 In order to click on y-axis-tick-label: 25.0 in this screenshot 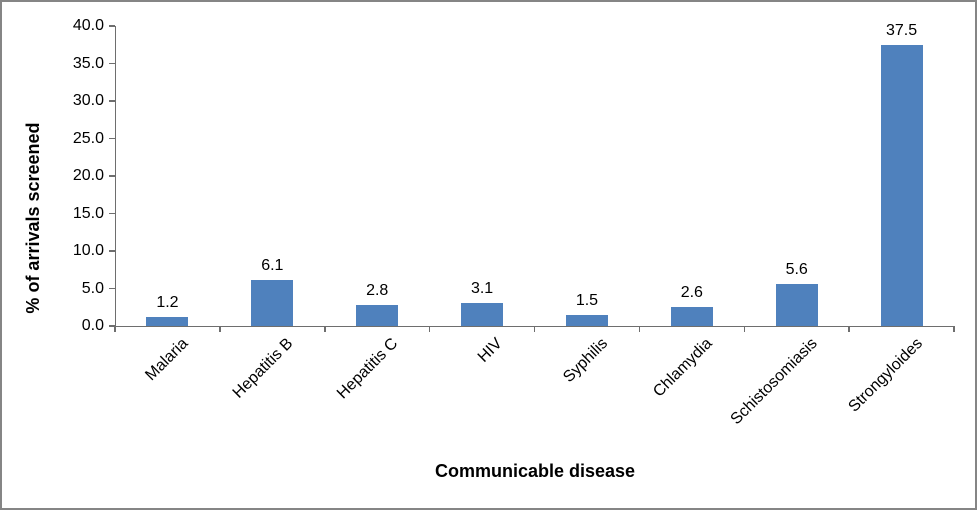, I will do `click(88, 138)`.